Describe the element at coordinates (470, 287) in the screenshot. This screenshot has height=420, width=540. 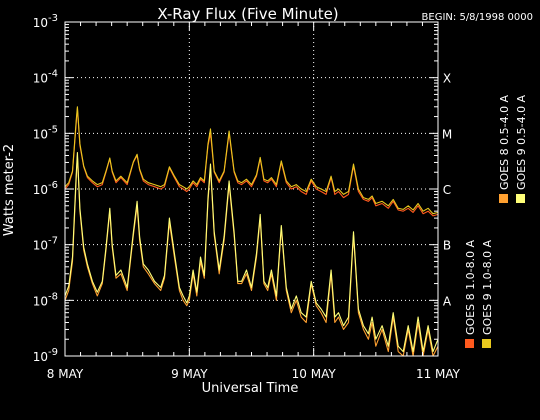
I see `legend-label: GOES 8 1.0-8.0 A` at that location.